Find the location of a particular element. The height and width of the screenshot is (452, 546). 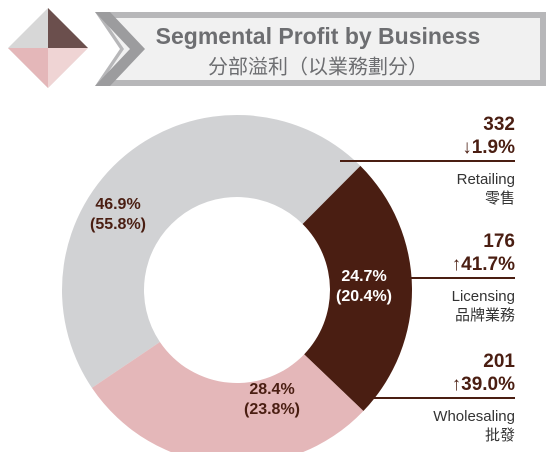

prior-share-label: (20.4%) is located at coordinates (364, 296).